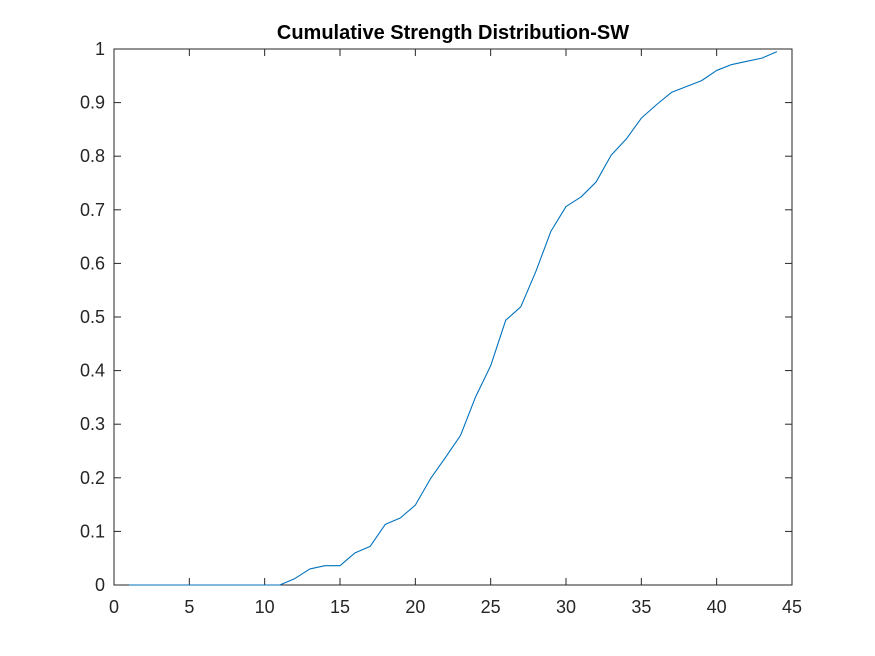 This screenshot has width=875, height=656. I want to click on x-tick-label: 0, so click(114, 607).